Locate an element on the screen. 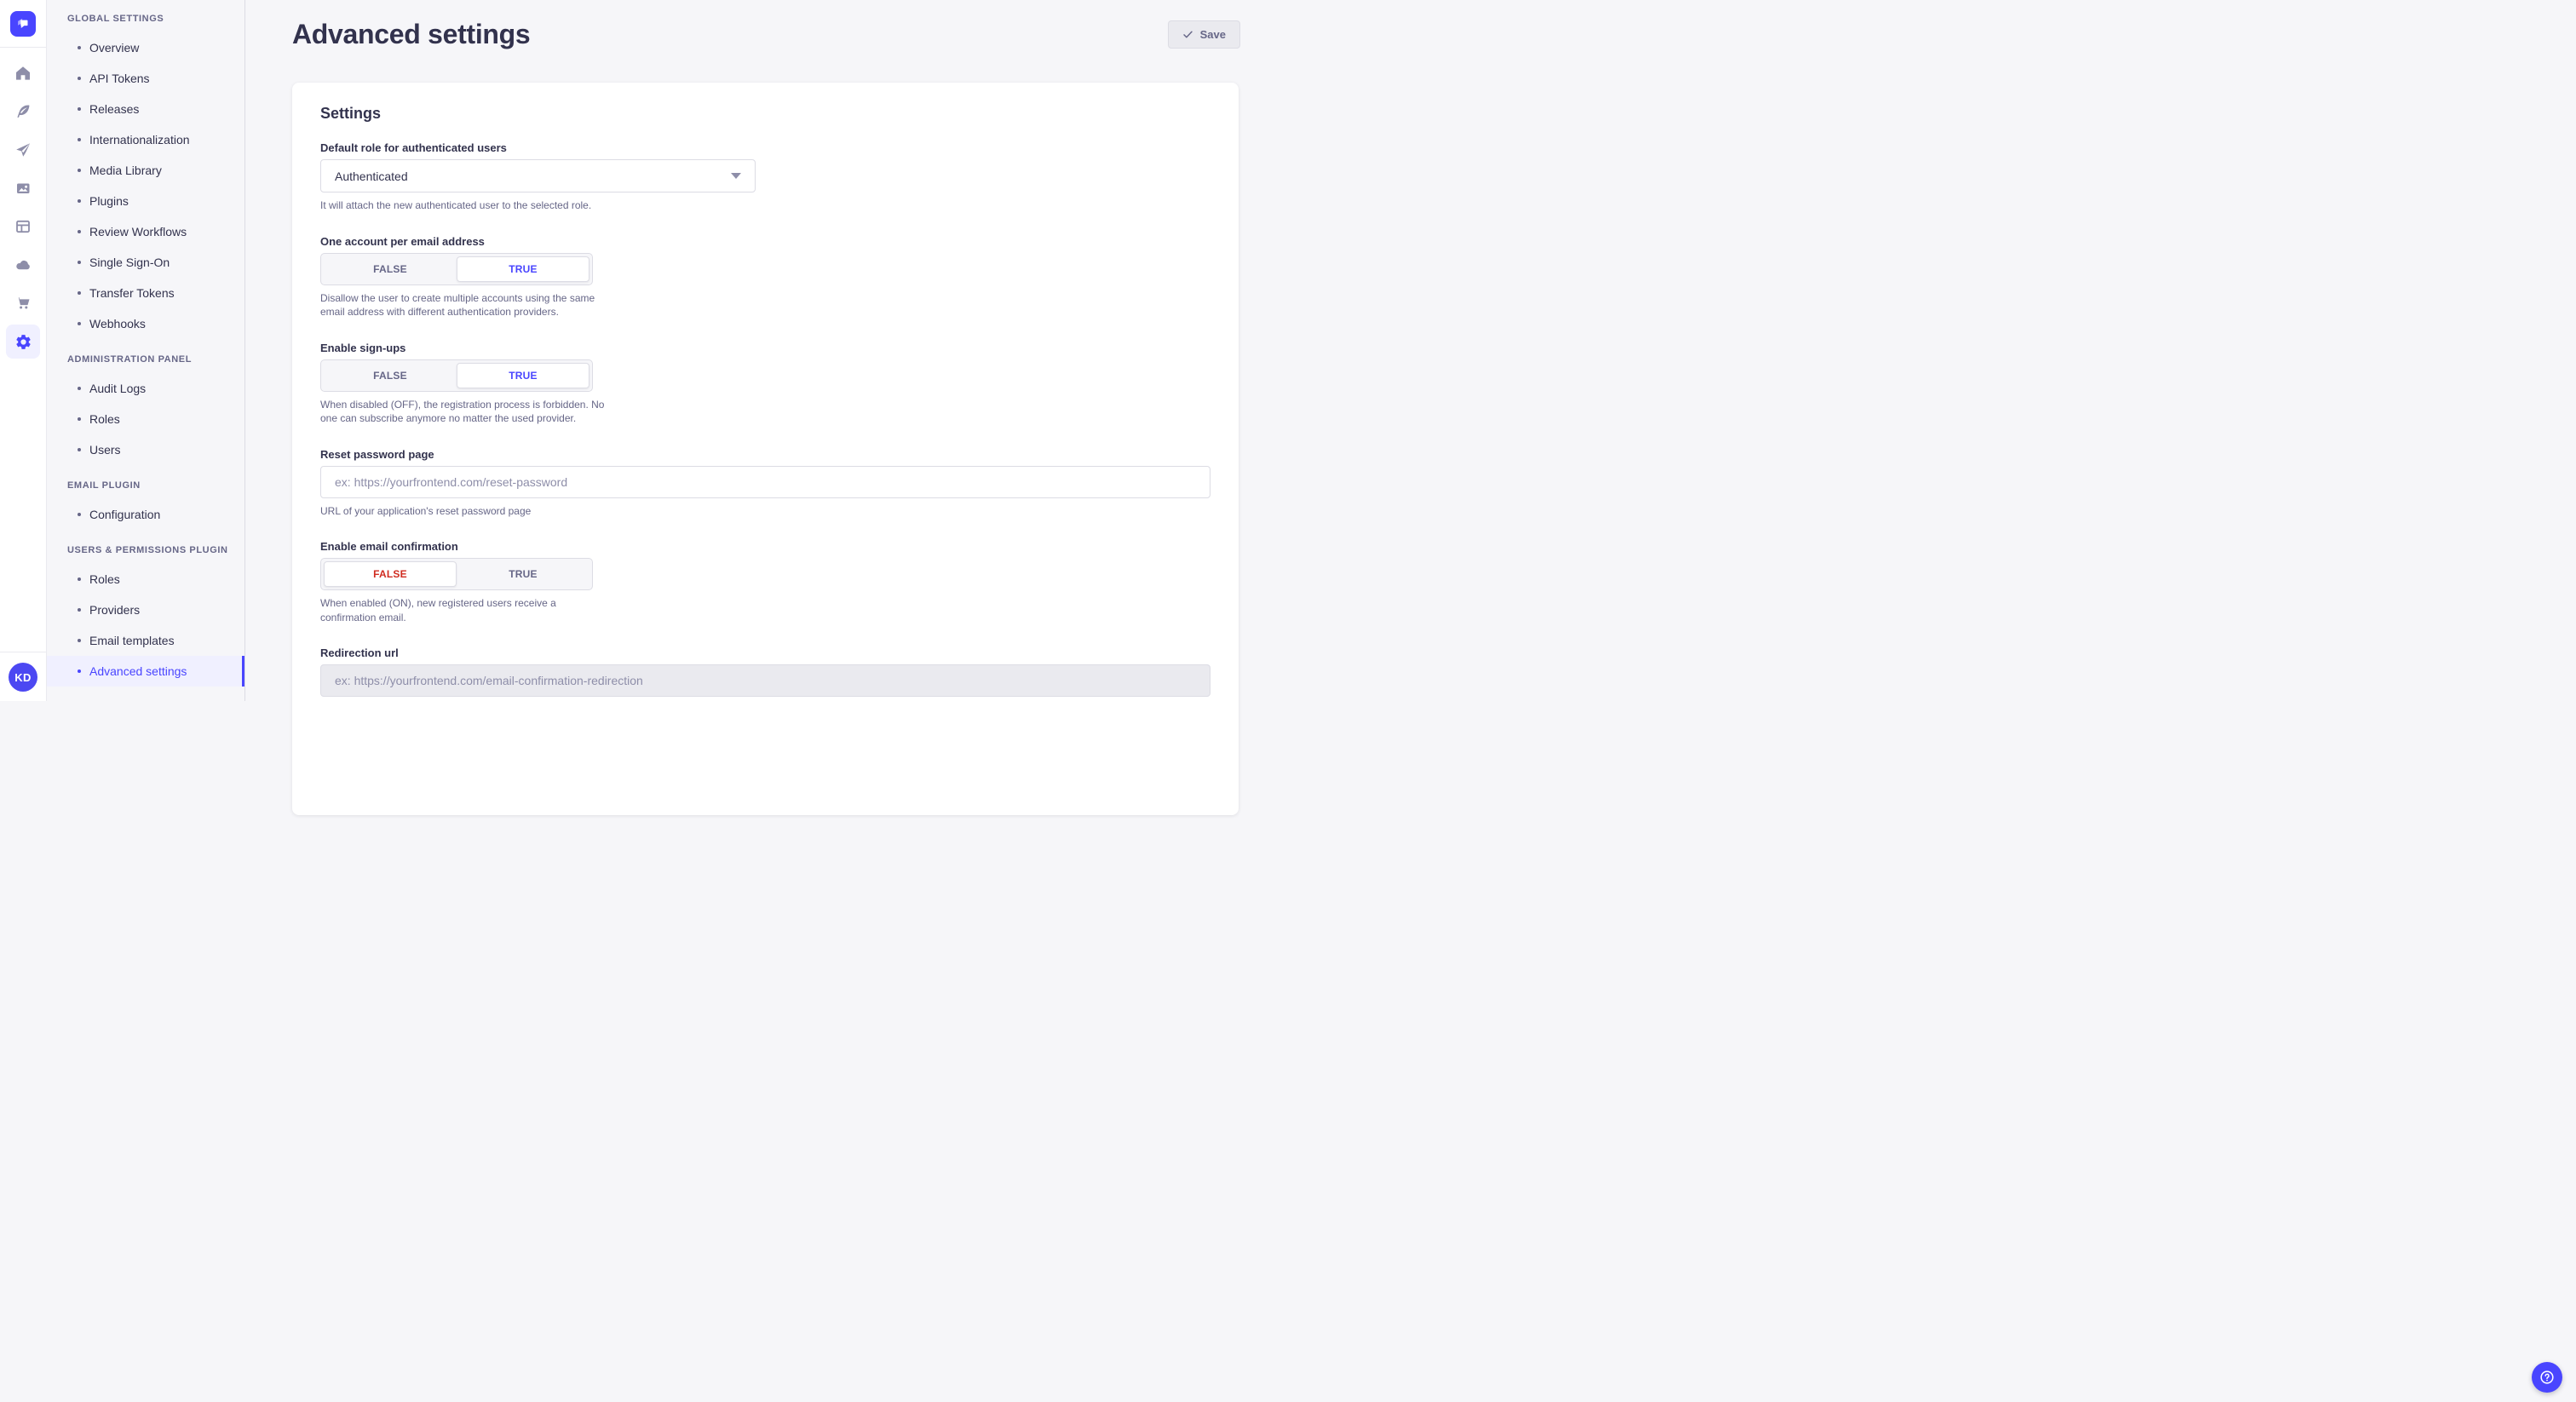  default-role-label: Default role for authenticated users is located at coordinates (414, 147).